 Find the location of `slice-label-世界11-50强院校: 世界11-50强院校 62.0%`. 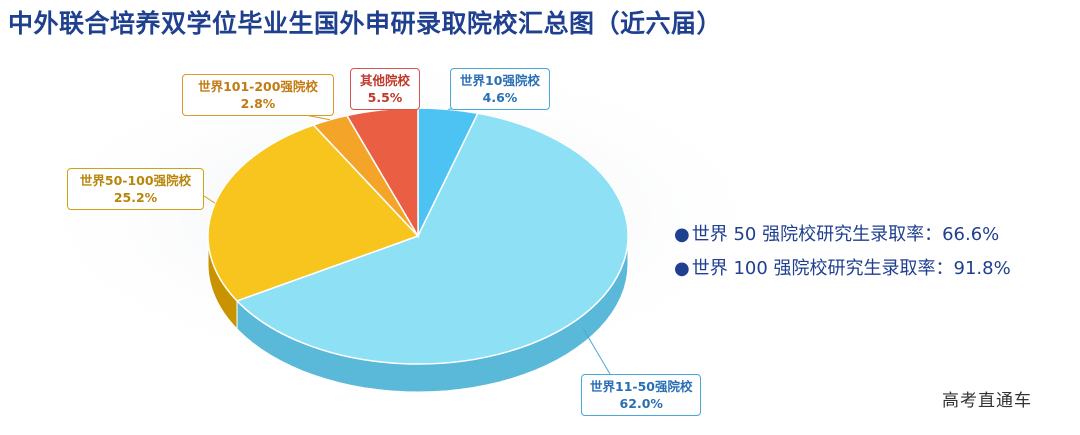

slice-label-世界11-50强院校: 世界11-50强院校 62.0% is located at coordinates (641, 395).